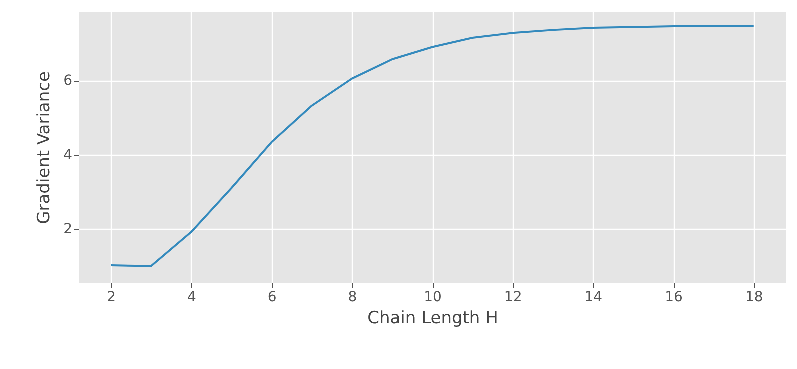 The height and width of the screenshot is (369, 797). Describe the element at coordinates (111, 298) in the screenshot. I see `x-tick-label: 2` at that location.